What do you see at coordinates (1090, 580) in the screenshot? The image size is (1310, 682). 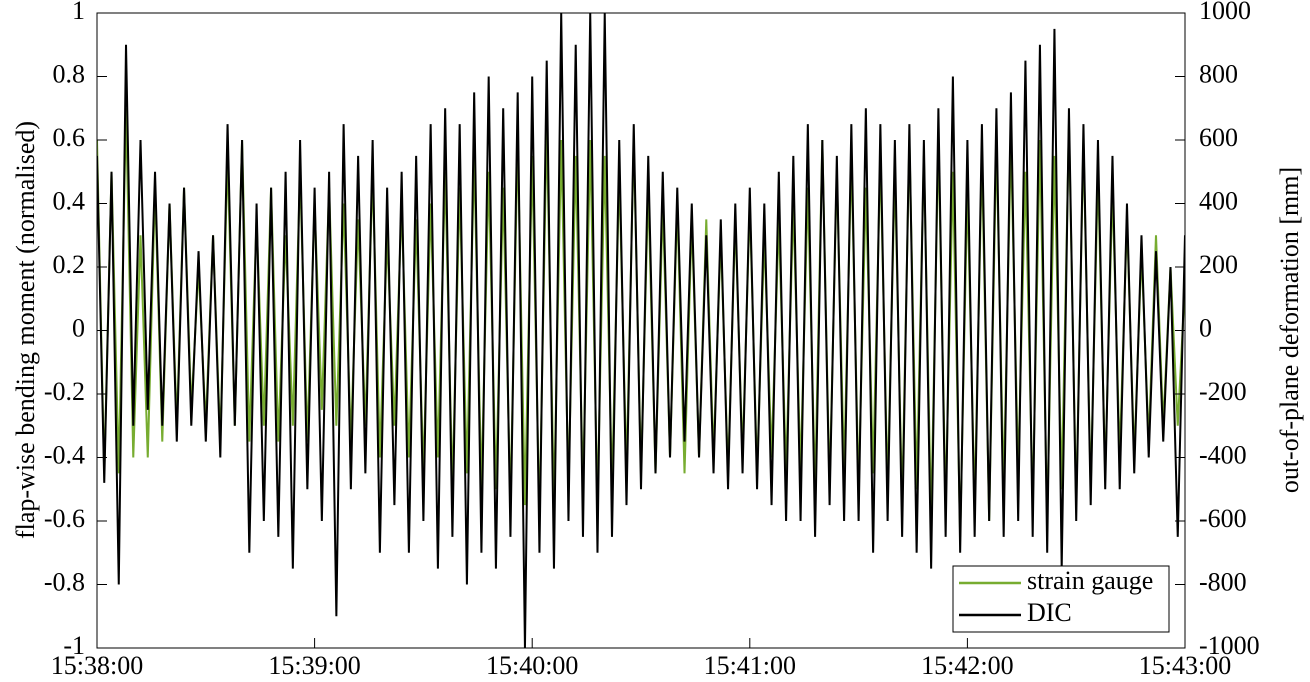 I see `legend-label: strain gauge` at bounding box center [1090, 580].